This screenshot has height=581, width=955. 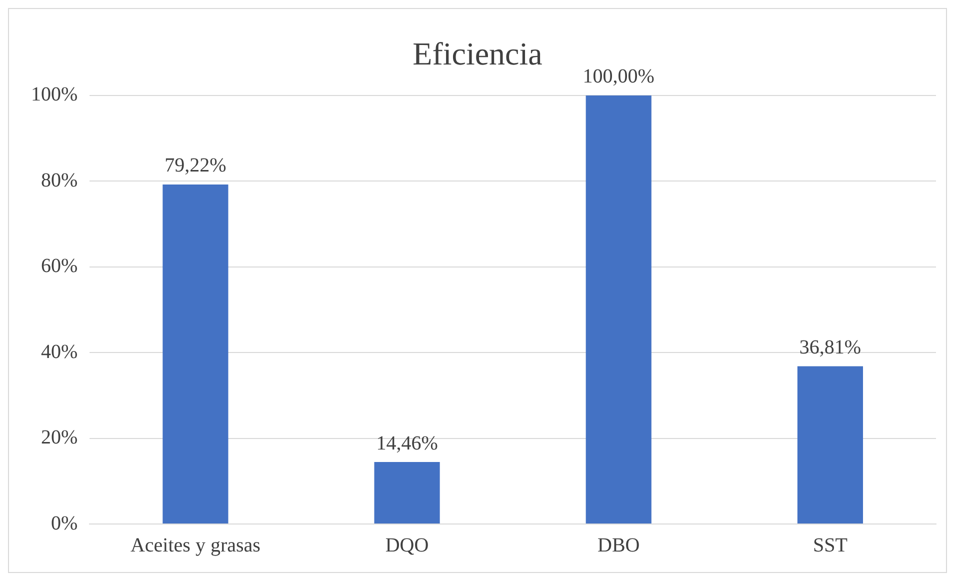 I want to click on x-tick-label: DBO, so click(x=619, y=545).